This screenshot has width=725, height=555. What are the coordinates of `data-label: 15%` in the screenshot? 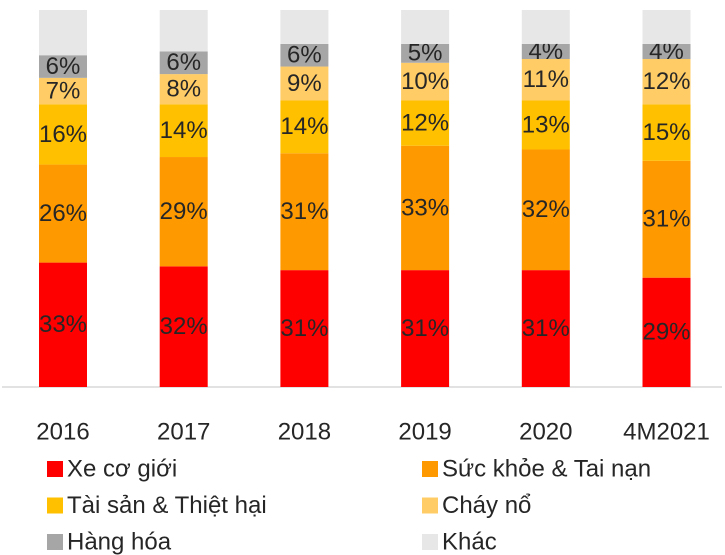 It's located at (666, 132).